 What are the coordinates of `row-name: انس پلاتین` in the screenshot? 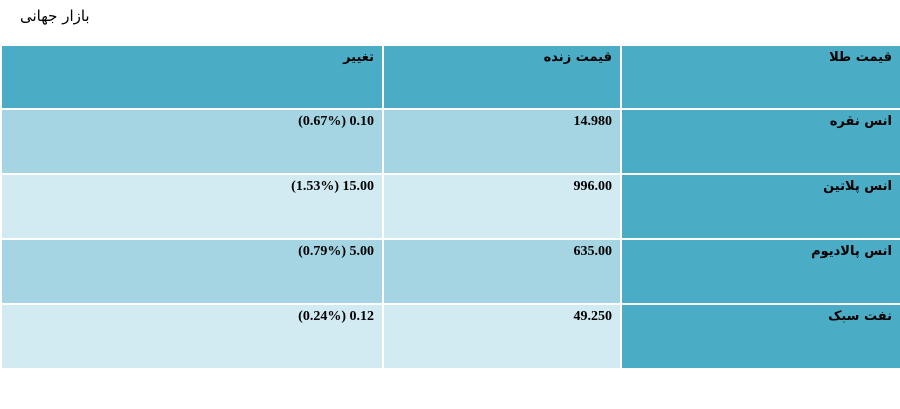 It's located at (760, 206).